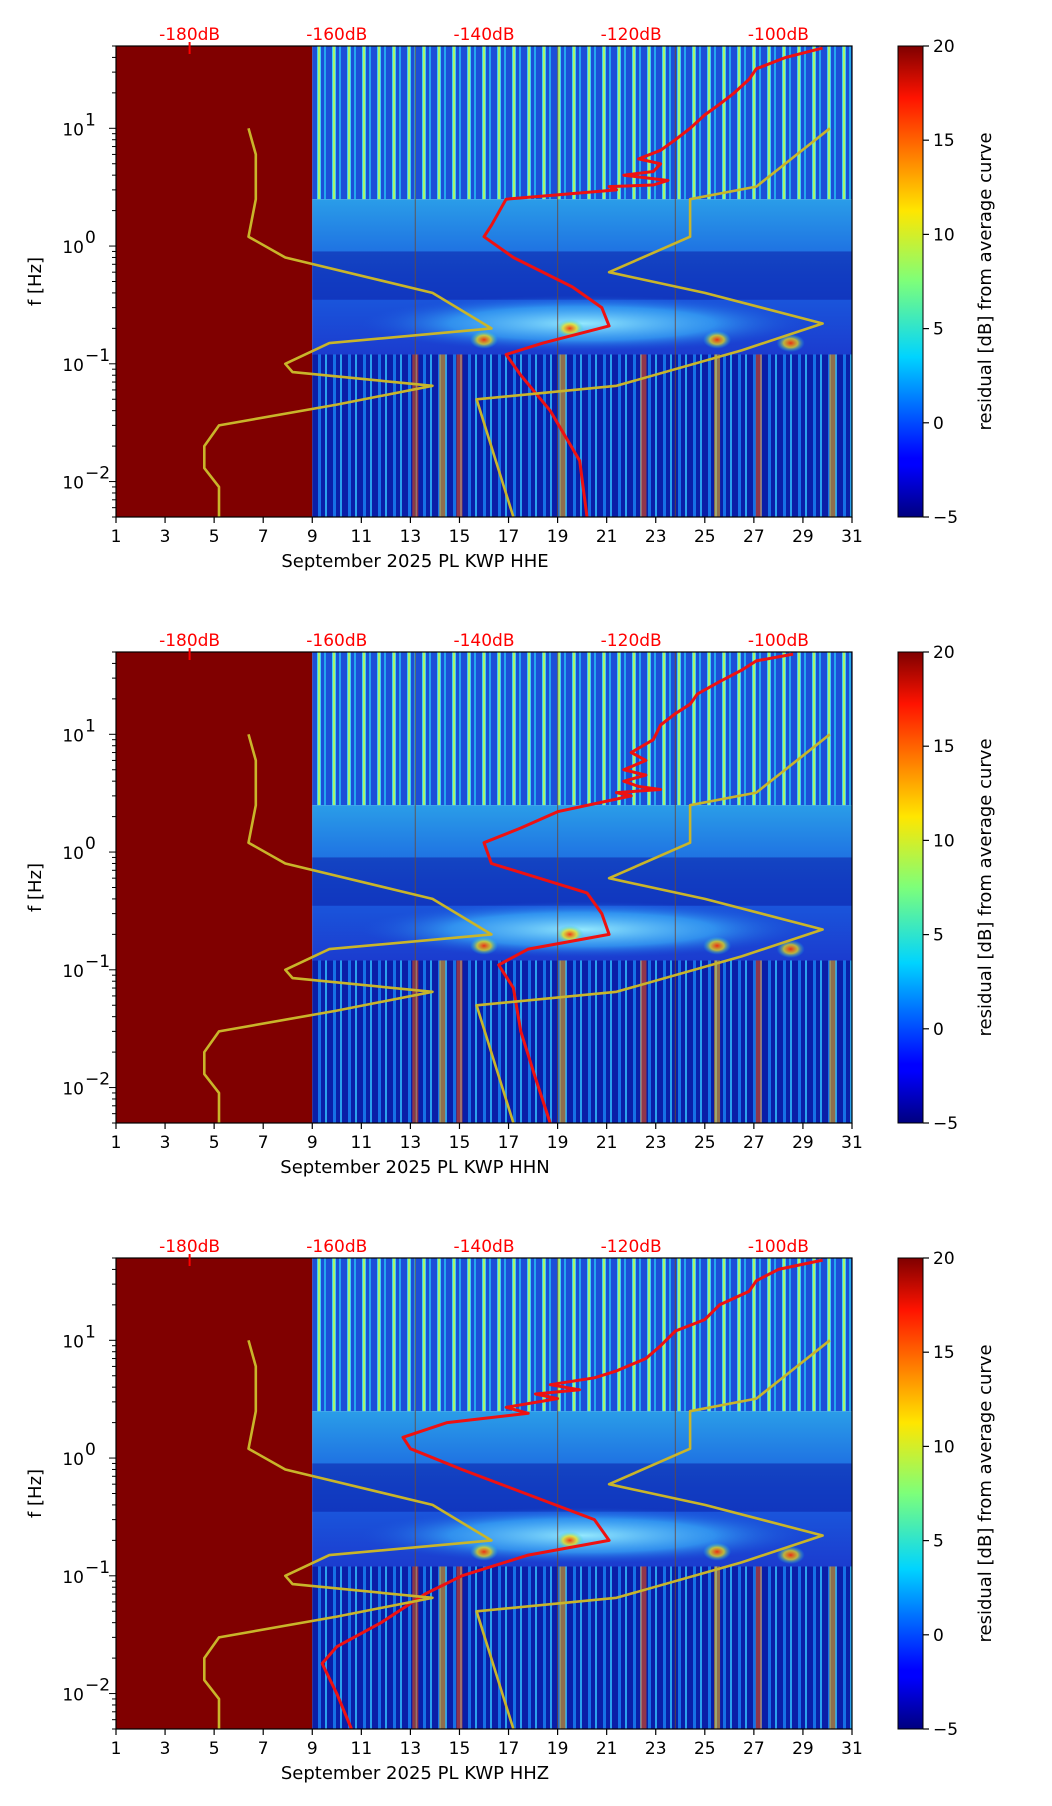 The width and height of the screenshot is (1052, 1806). What do you see at coordinates (582, 1041) in the screenshot?
I see `low-frequency-band` at bounding box center [582, 1041].